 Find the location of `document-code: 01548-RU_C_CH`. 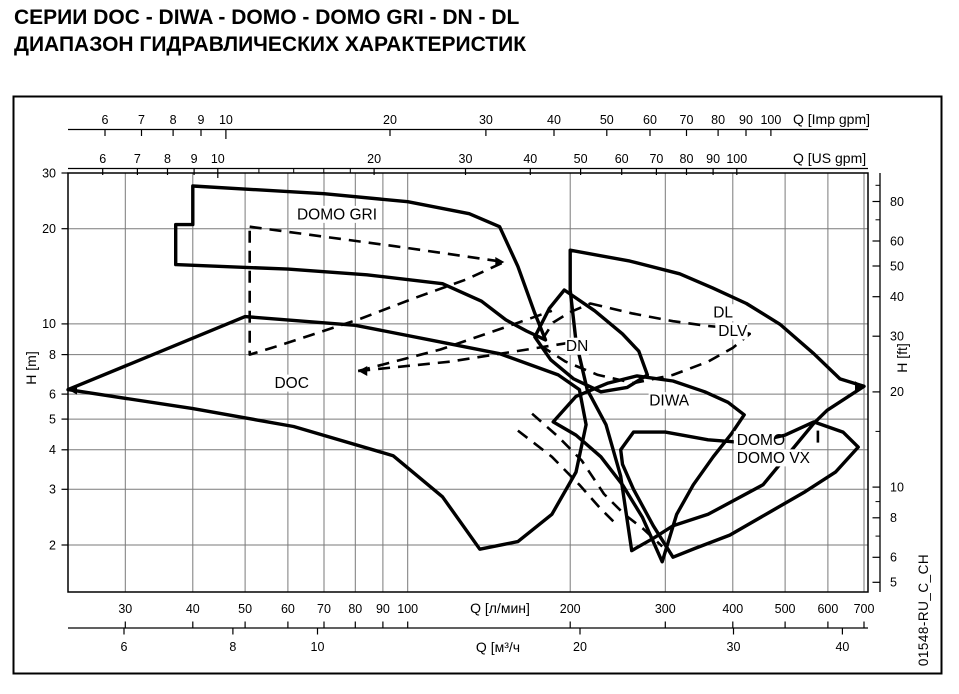

document-code: 01548-RU_C_CH is located at coordinates (923, 610).